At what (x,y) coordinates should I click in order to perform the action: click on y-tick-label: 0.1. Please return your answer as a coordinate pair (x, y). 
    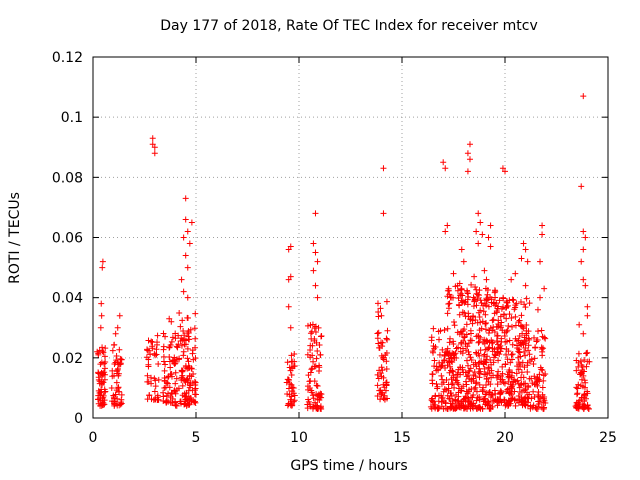
    Looking at the image, I should click on (72, 118).